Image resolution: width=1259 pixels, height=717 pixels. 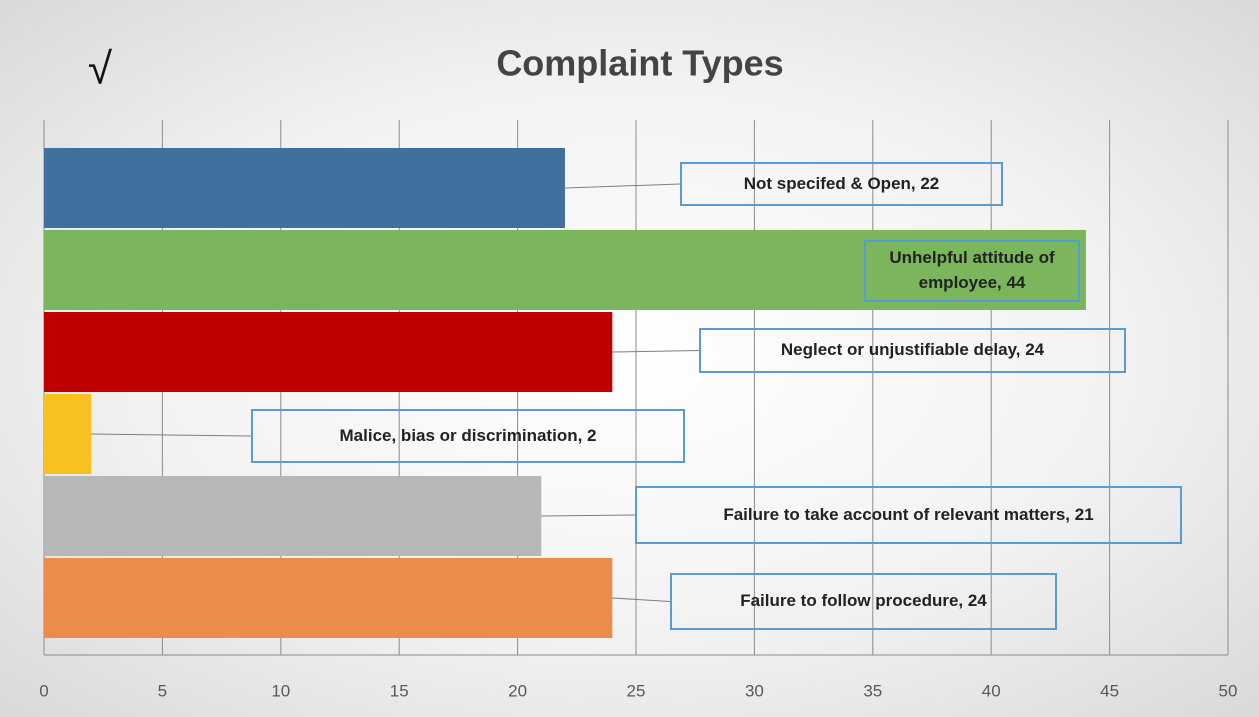 What do you see at coordinates (863, 601) in the screenshot?
I see `data-label: Failure to follow procedure, 24` at bounding box center [863, 601].